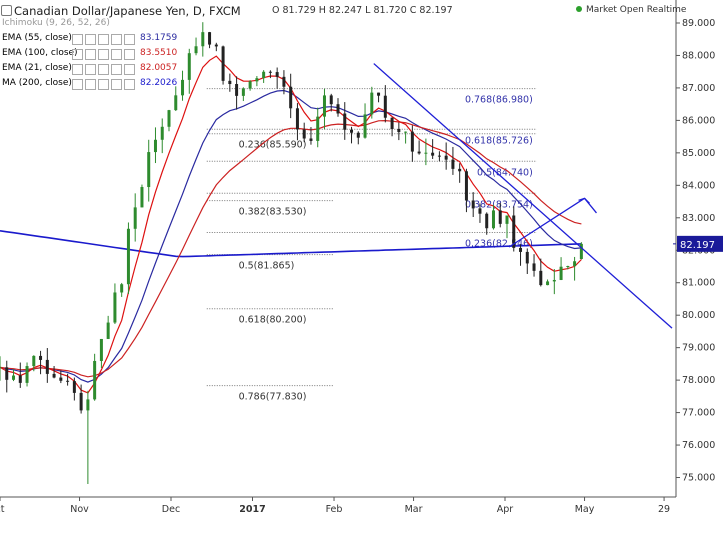 The height and width of the screenshot is (543, 725). What do you see at coordinates (698, 23) in the screenshot?
I see `y-tick-label: 89.000` at bounding box center [698, 23].